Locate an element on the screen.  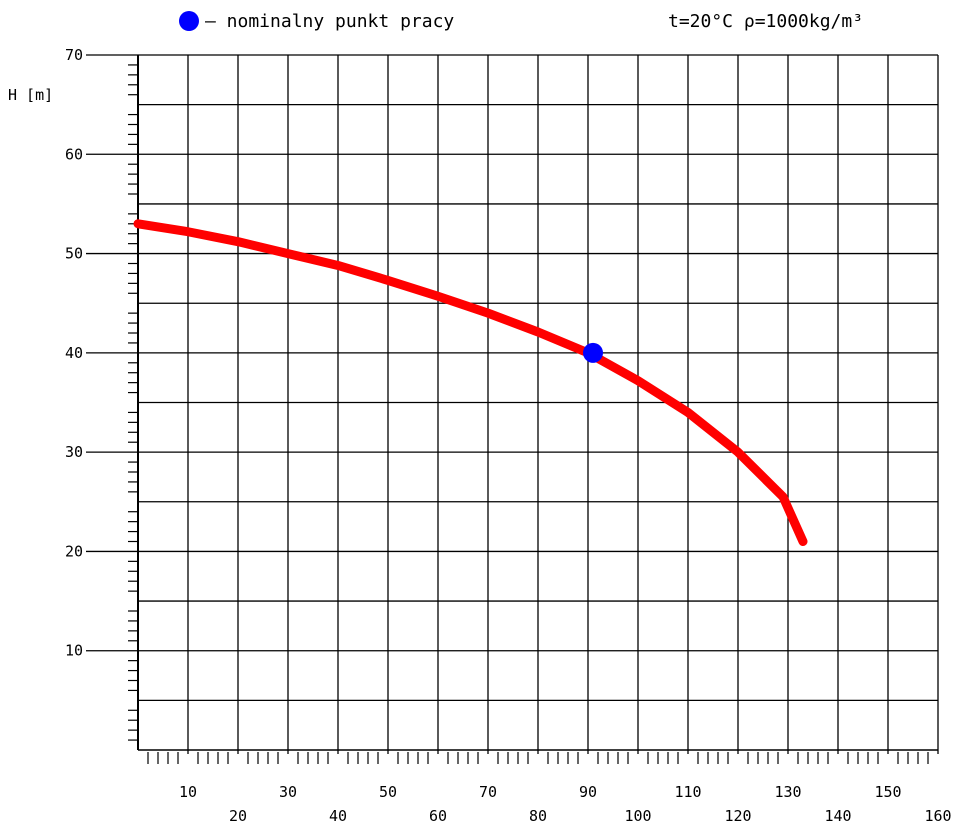
y-tick-label: 30 is located at coordinates (74, 452).